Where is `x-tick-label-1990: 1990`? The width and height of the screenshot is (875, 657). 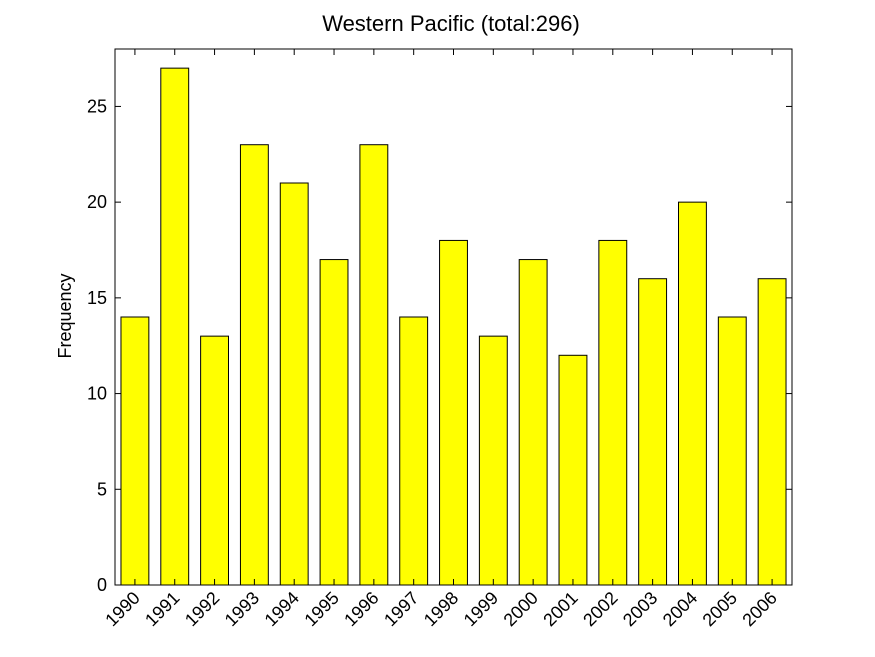 x-tick-label-1990: 1990 is located at coordinates (122, 609).